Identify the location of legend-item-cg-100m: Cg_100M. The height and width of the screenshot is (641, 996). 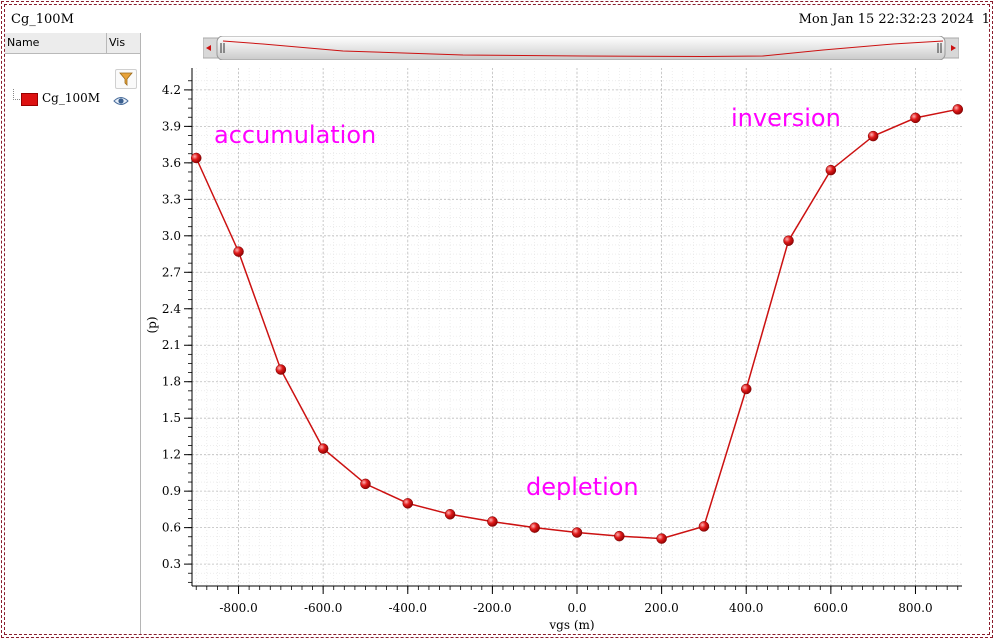
(71, 98).